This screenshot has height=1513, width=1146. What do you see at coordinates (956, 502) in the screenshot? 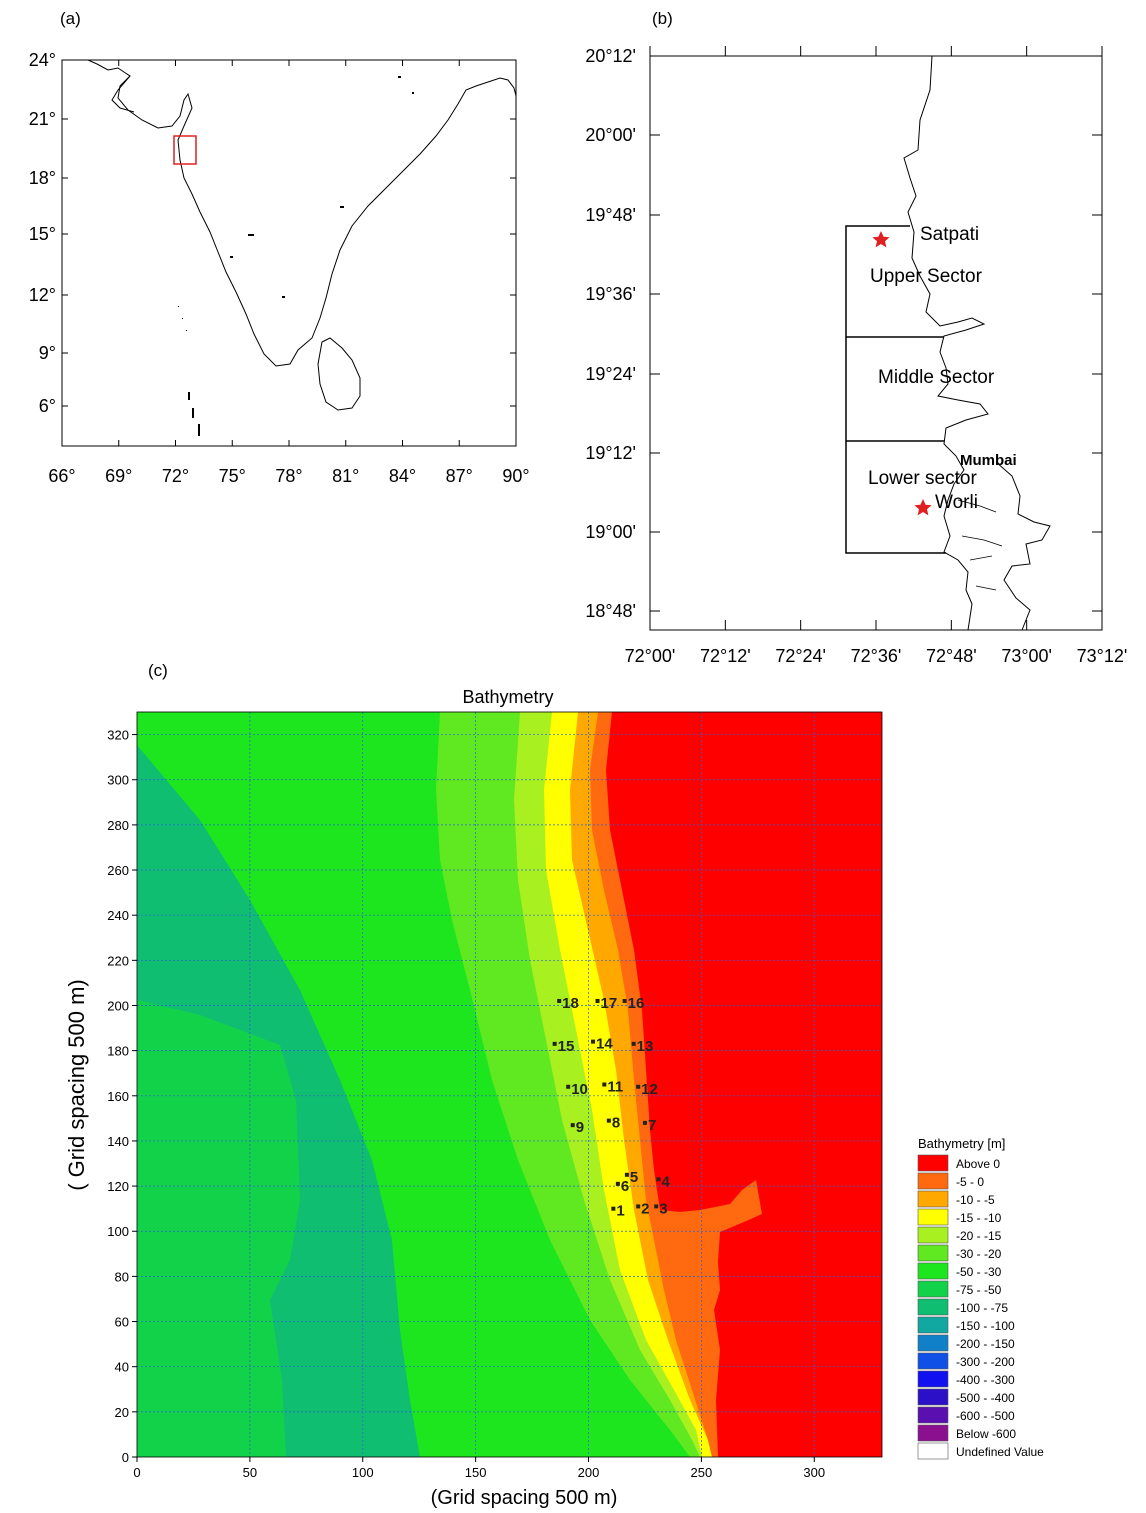
I see `worli-label: Worli` at bounding box center [956, 502].